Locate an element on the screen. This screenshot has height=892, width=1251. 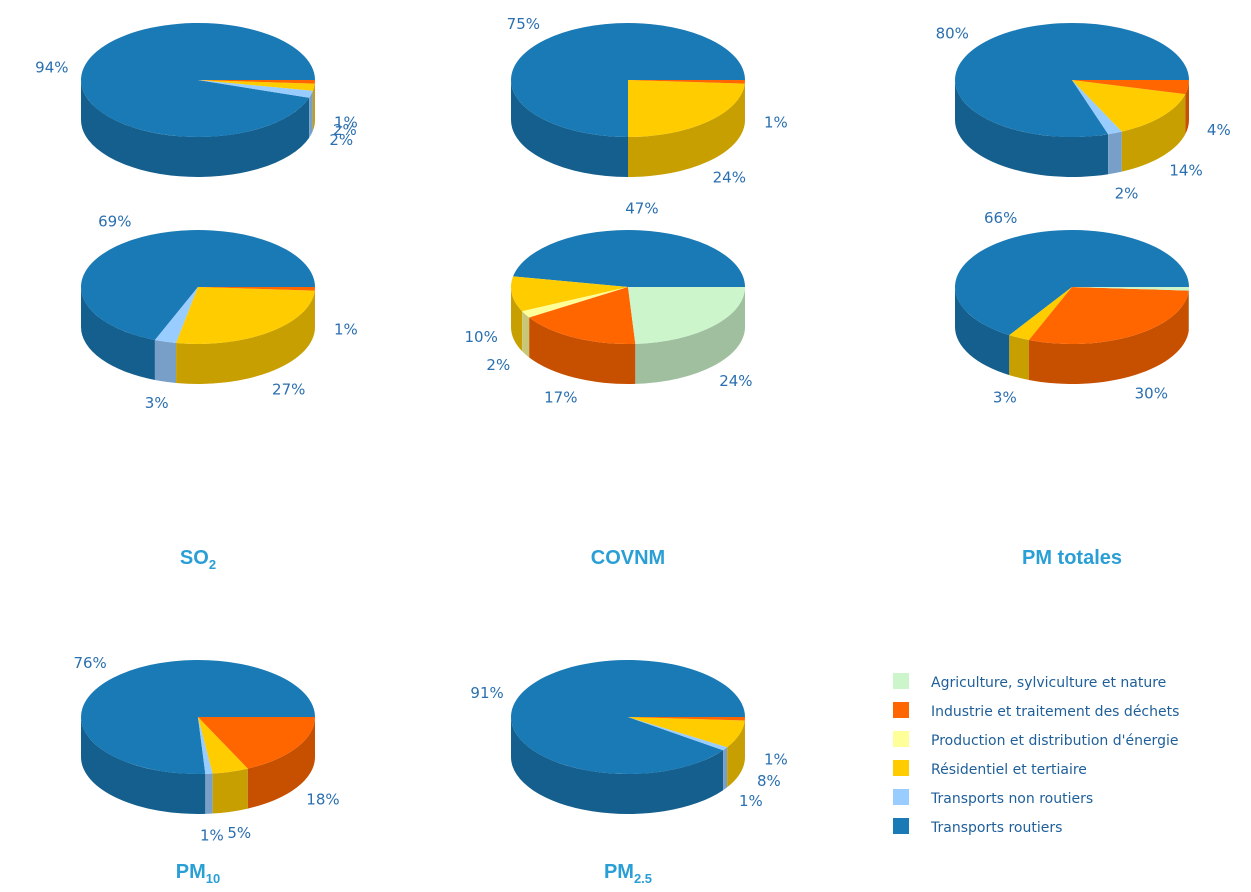
pie-chart-1: 75%24%1%CO is located at coordinates (647, 135).